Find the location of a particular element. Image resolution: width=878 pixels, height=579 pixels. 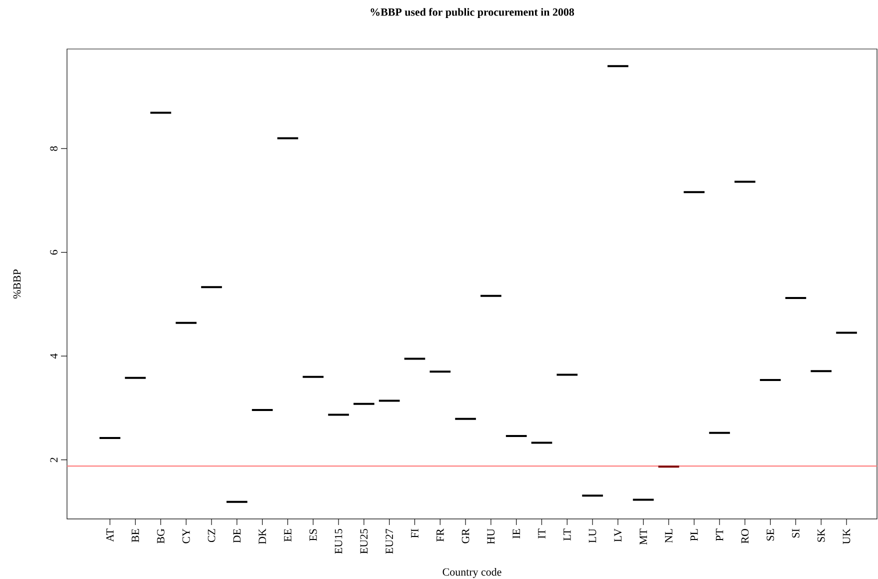

x-tick-label: LT is located at coordinates (567, 534).